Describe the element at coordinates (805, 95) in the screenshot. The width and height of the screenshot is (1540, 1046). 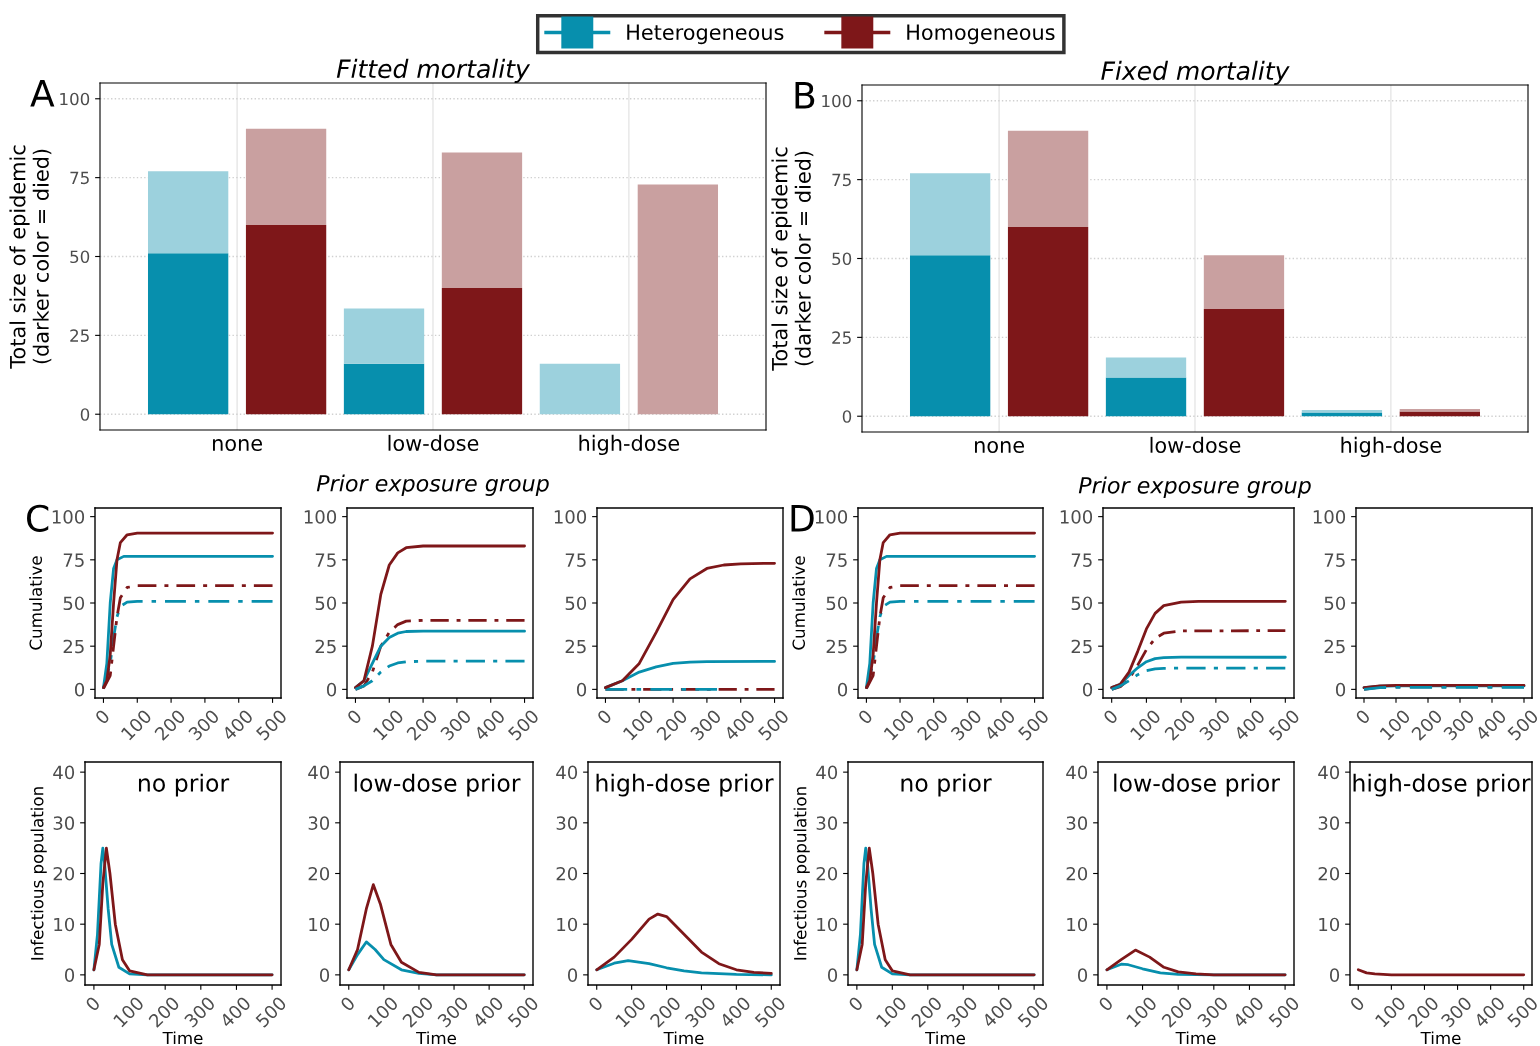
I see `text: B` at that location.